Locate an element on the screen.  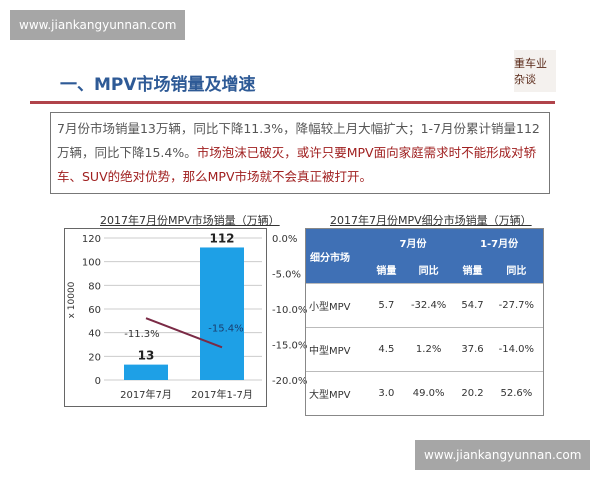
x-tick-label: 2017年7月 is located at coordinates (146, 394).